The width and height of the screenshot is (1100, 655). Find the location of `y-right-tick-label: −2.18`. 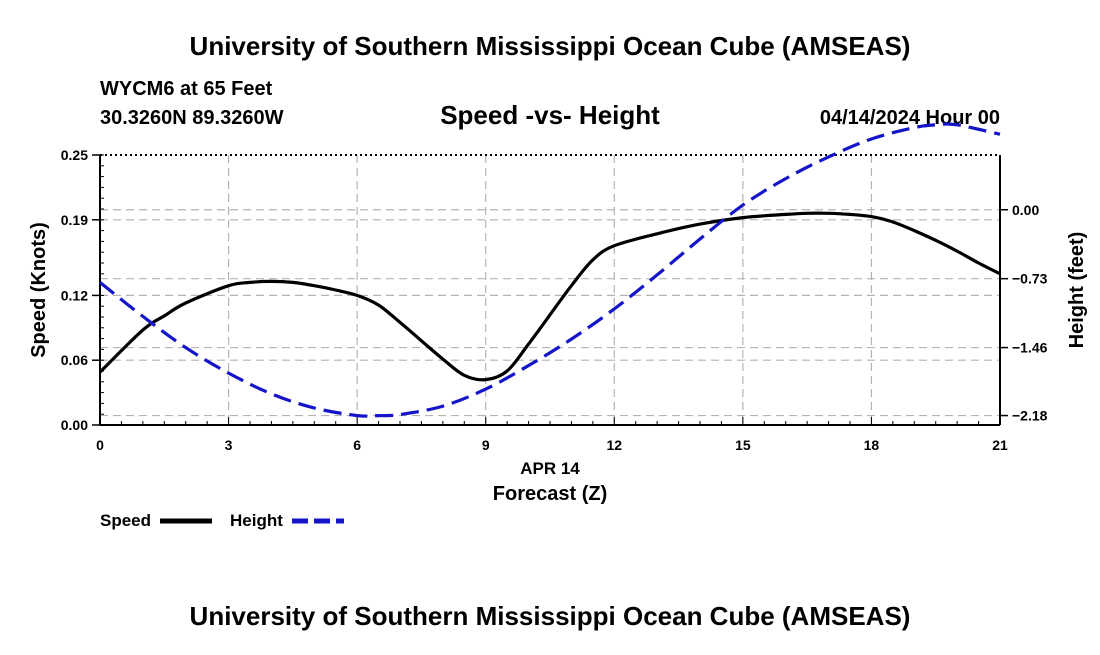

y-right-tick-label: −2.18 is located at coordinates (1030, 416).